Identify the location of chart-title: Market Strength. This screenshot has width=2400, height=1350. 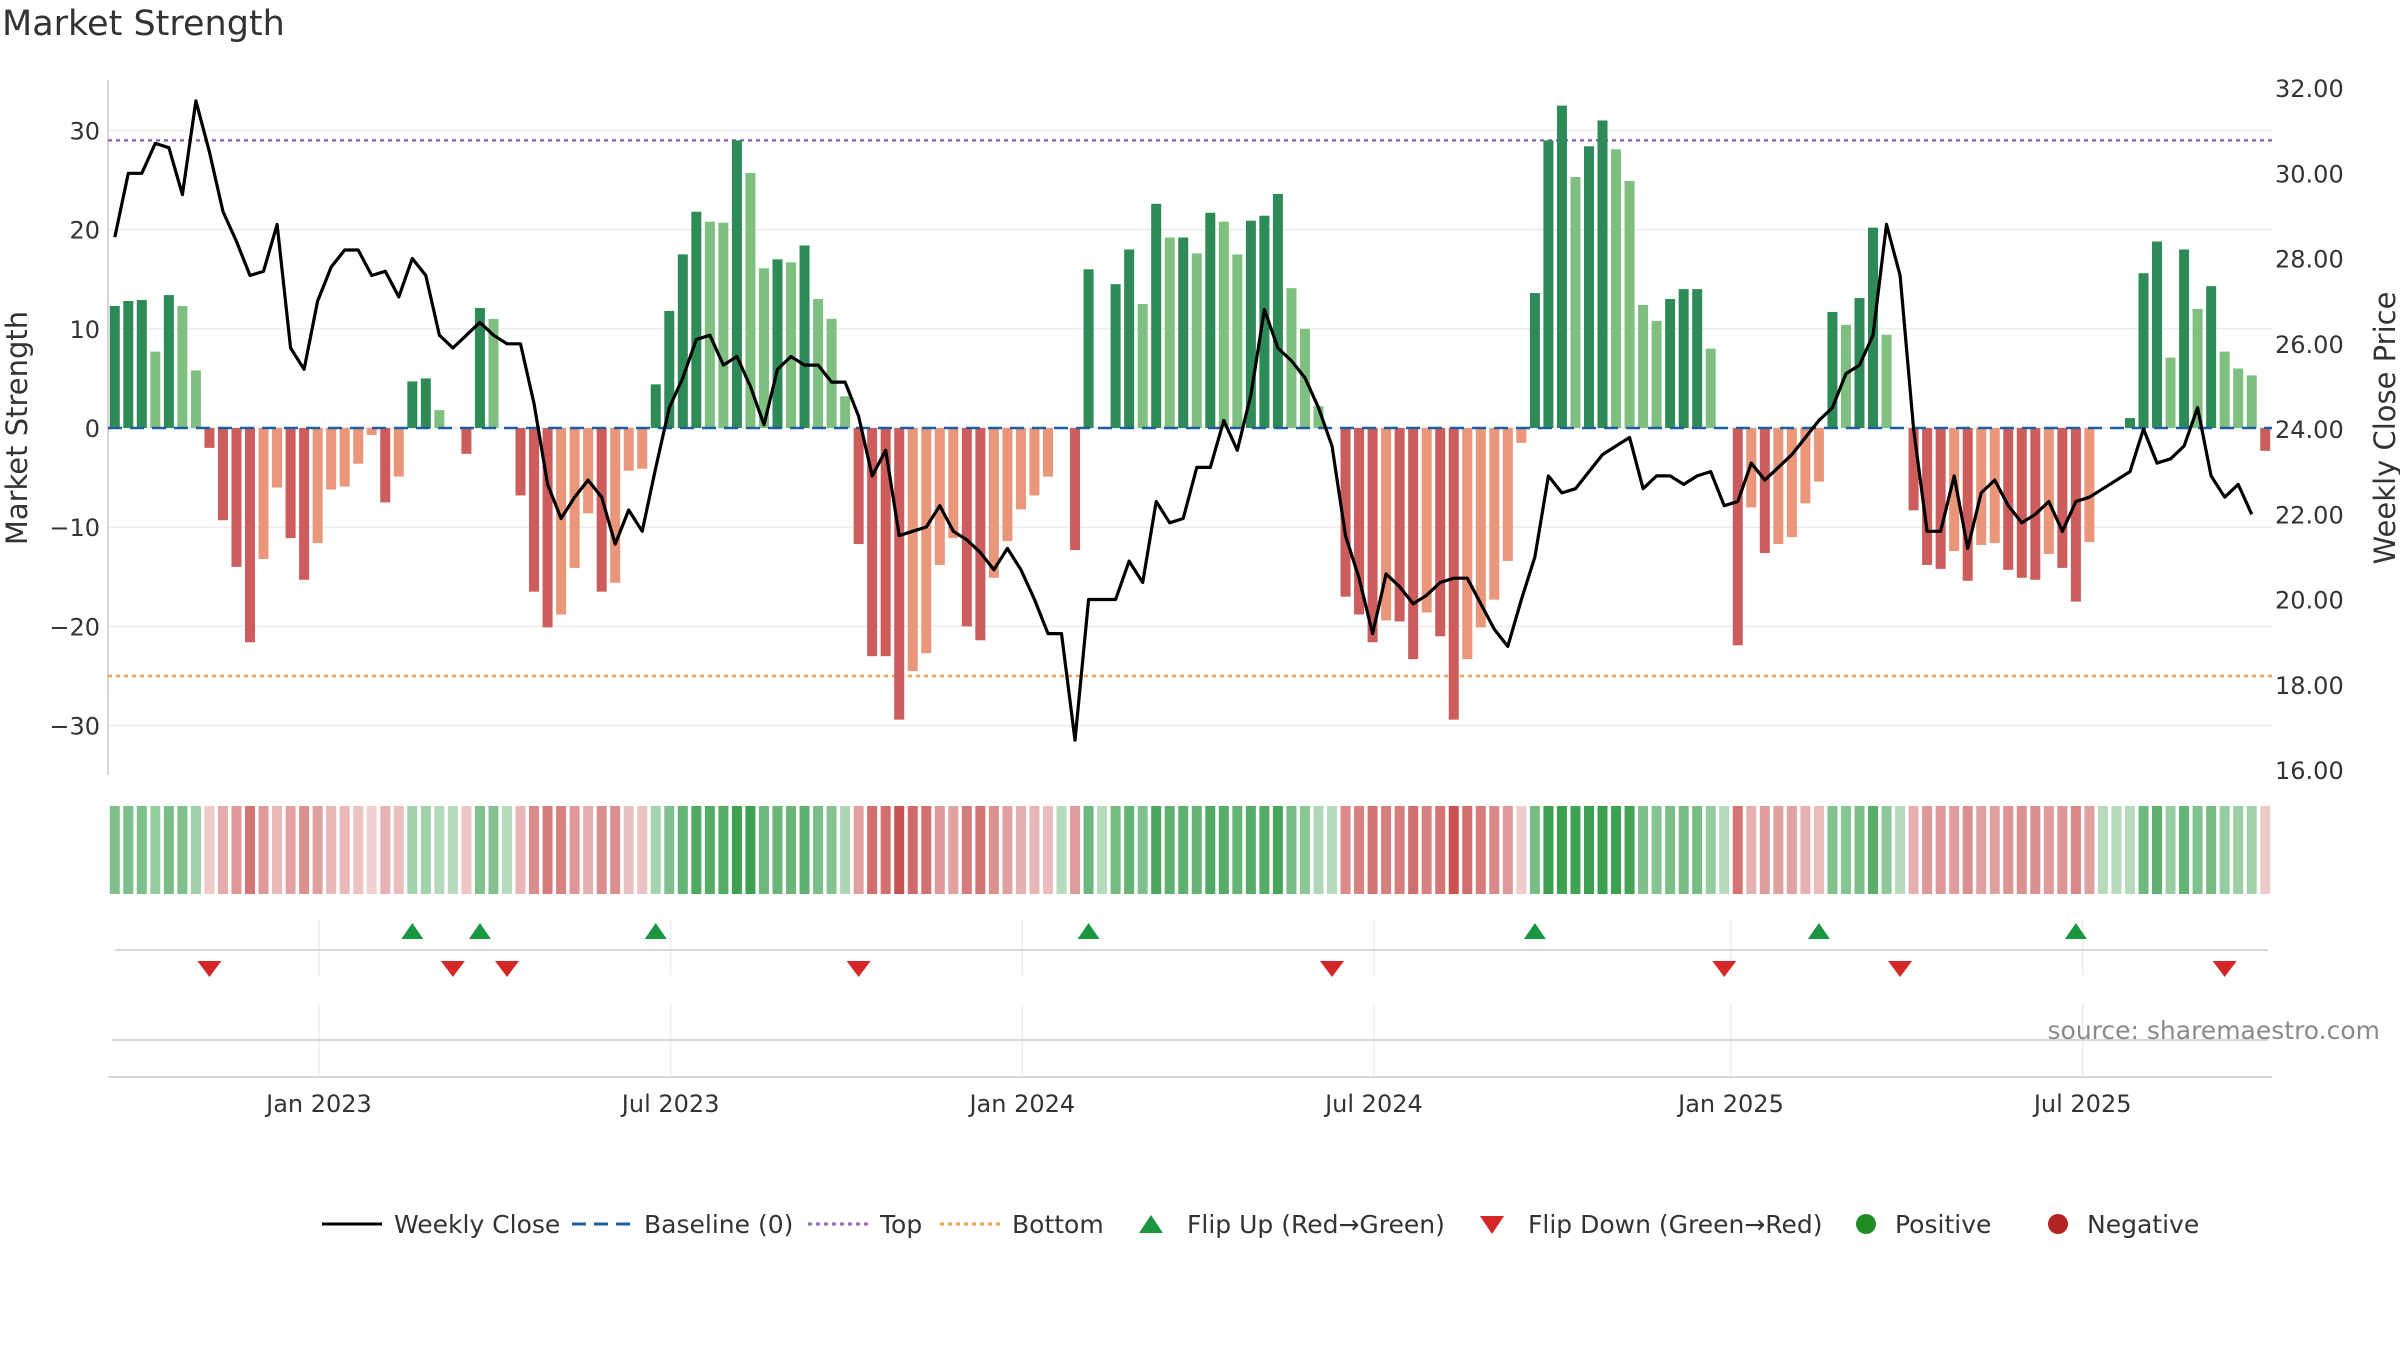
(143, 24).